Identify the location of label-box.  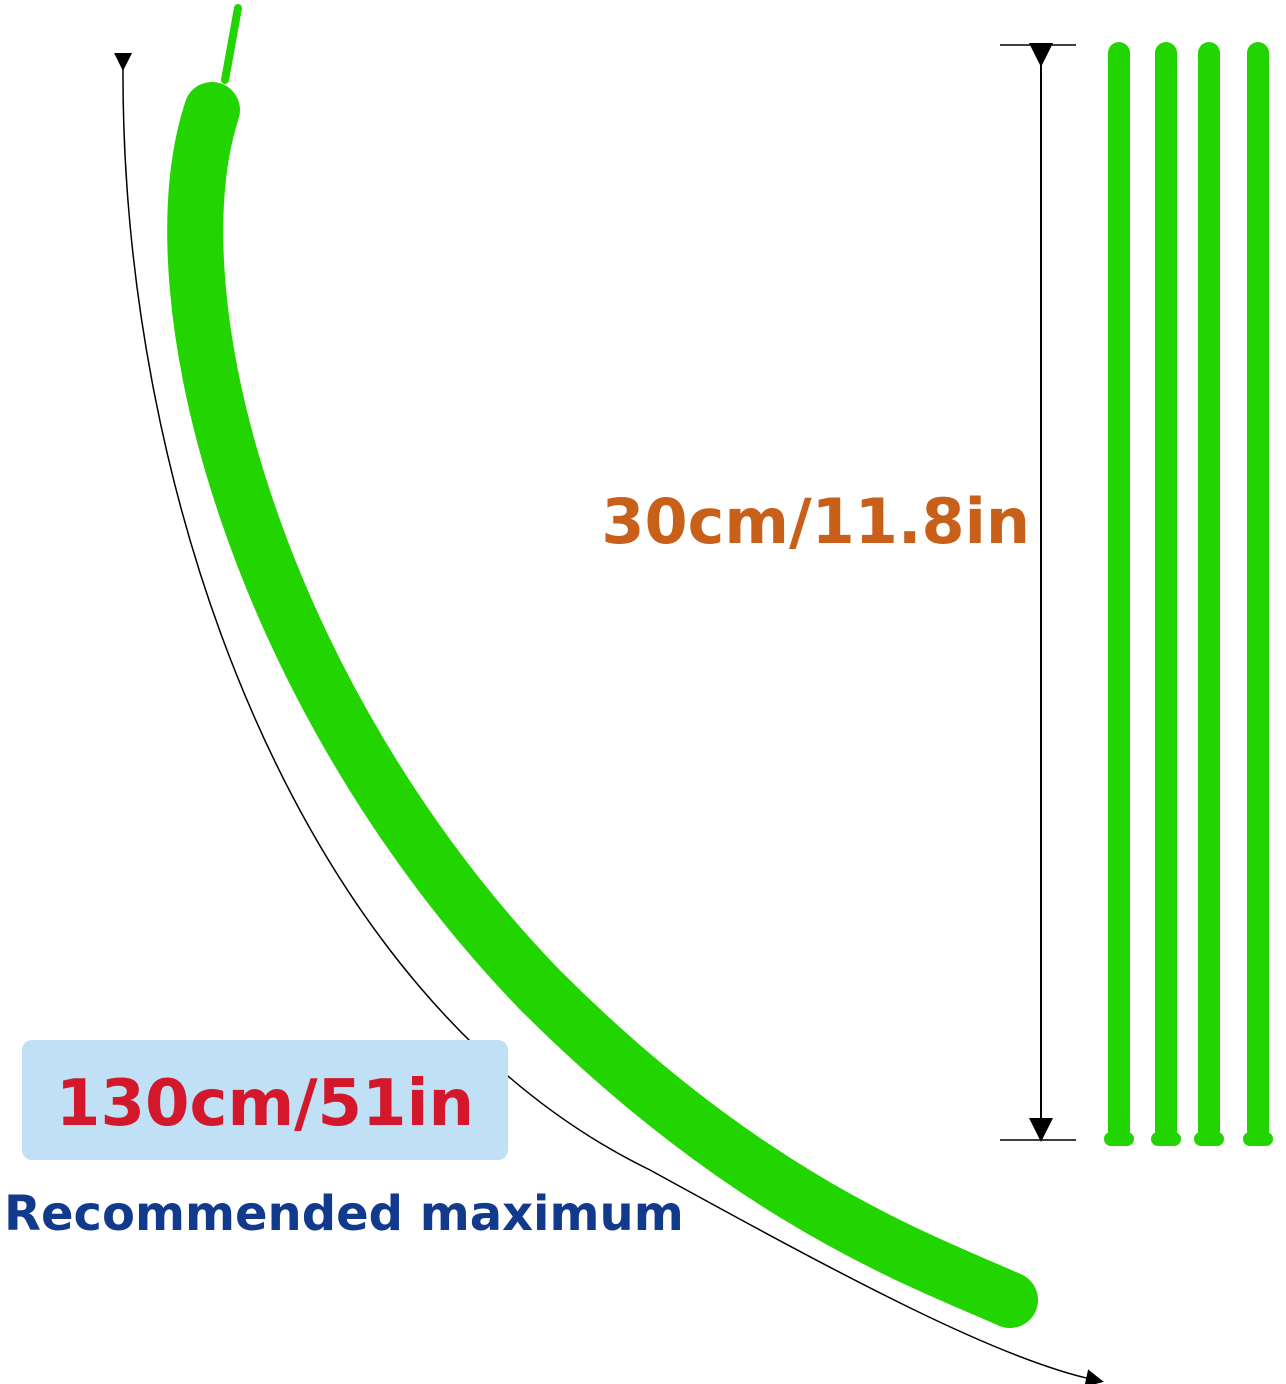
(265, 1100).